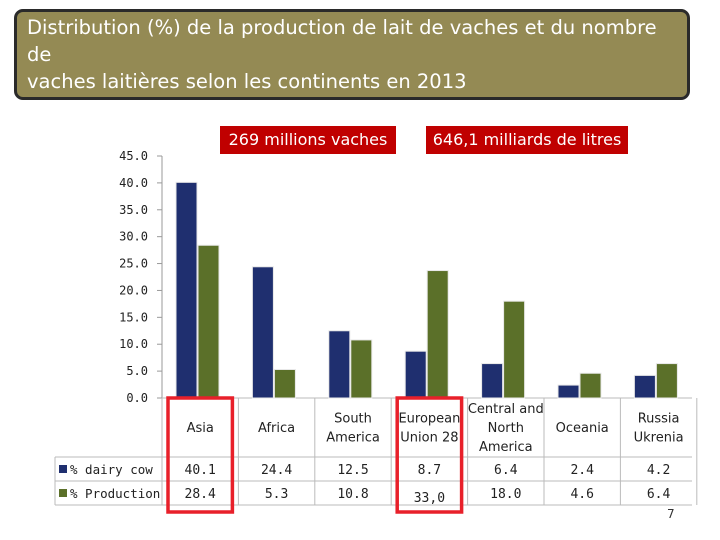 The width and height of the screenshot is (720, 540). What do you see at coordinates (133, 344) in the screenshot?
I see `y-tick-label: 10.0` at bounding box center [133, 344].